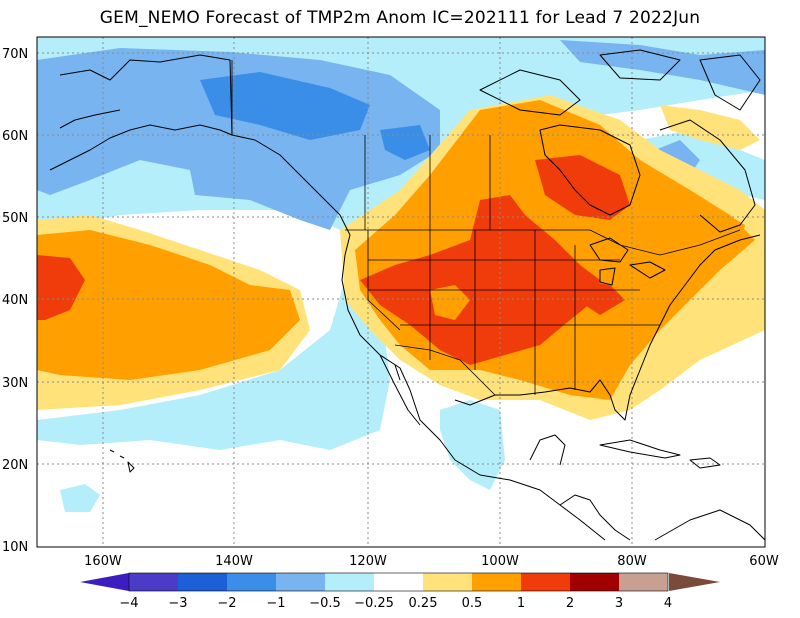 The height and width of the screenshot is (618, 800). I want to click on lon-label: 80W, so click(632, 561).